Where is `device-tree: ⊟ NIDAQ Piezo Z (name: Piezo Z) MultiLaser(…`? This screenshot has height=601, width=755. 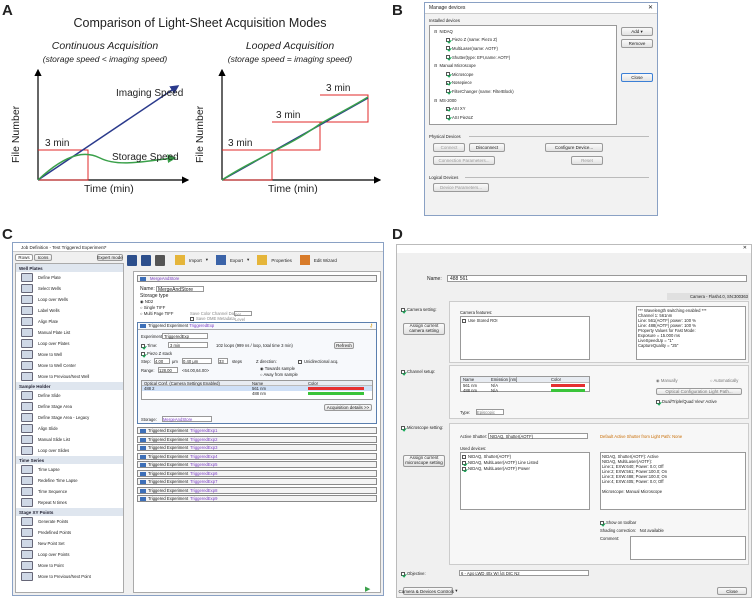
device-tree: ⊟ NIDAQ Piezo Z (name: Piezo Z) MultiLaser(… is located at coordinates (523, 75).